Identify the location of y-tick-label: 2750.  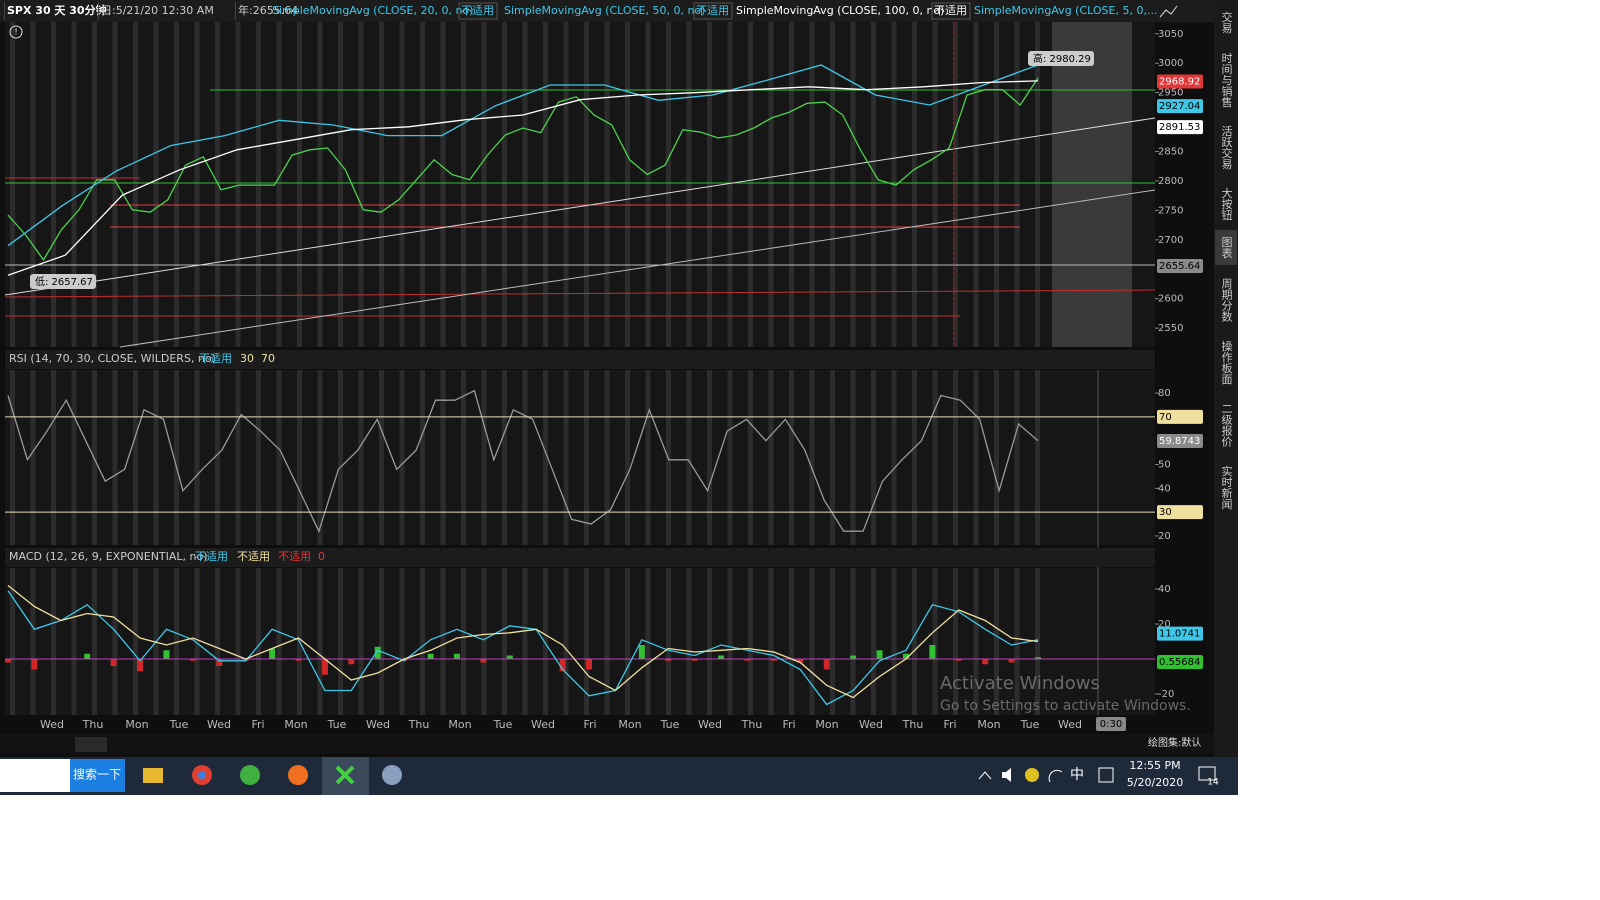
(1170, 210).